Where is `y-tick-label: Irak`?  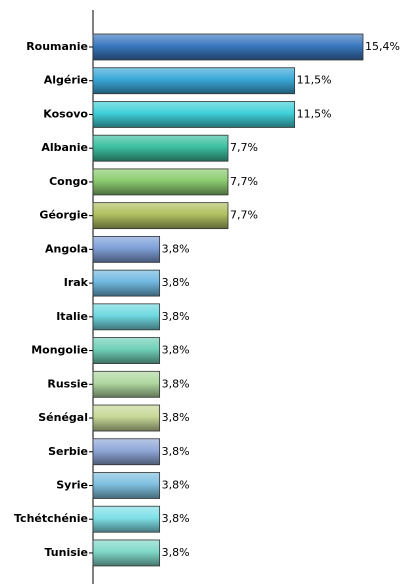
y-tick-label: Irak is located at coordinates (76, 282).